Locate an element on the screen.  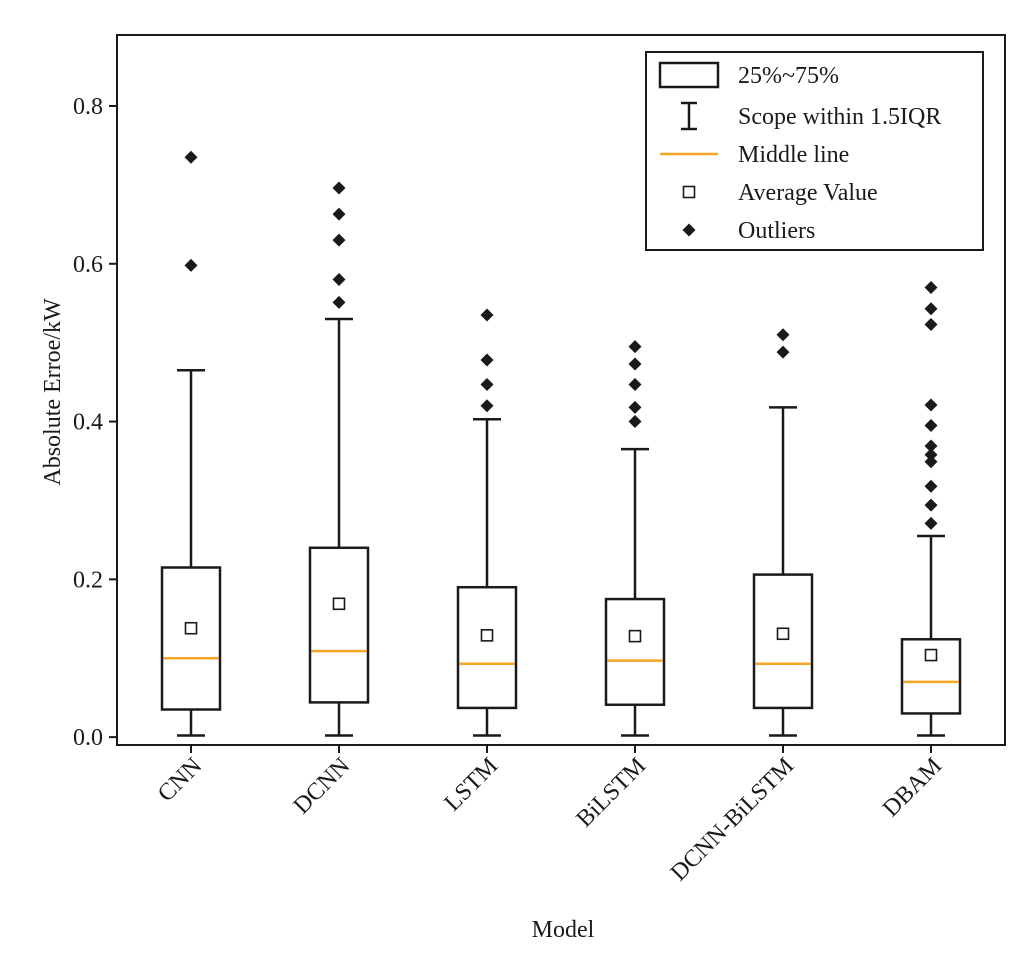
box-group-dcnn-bilstm is located at coordinates (783, 532).